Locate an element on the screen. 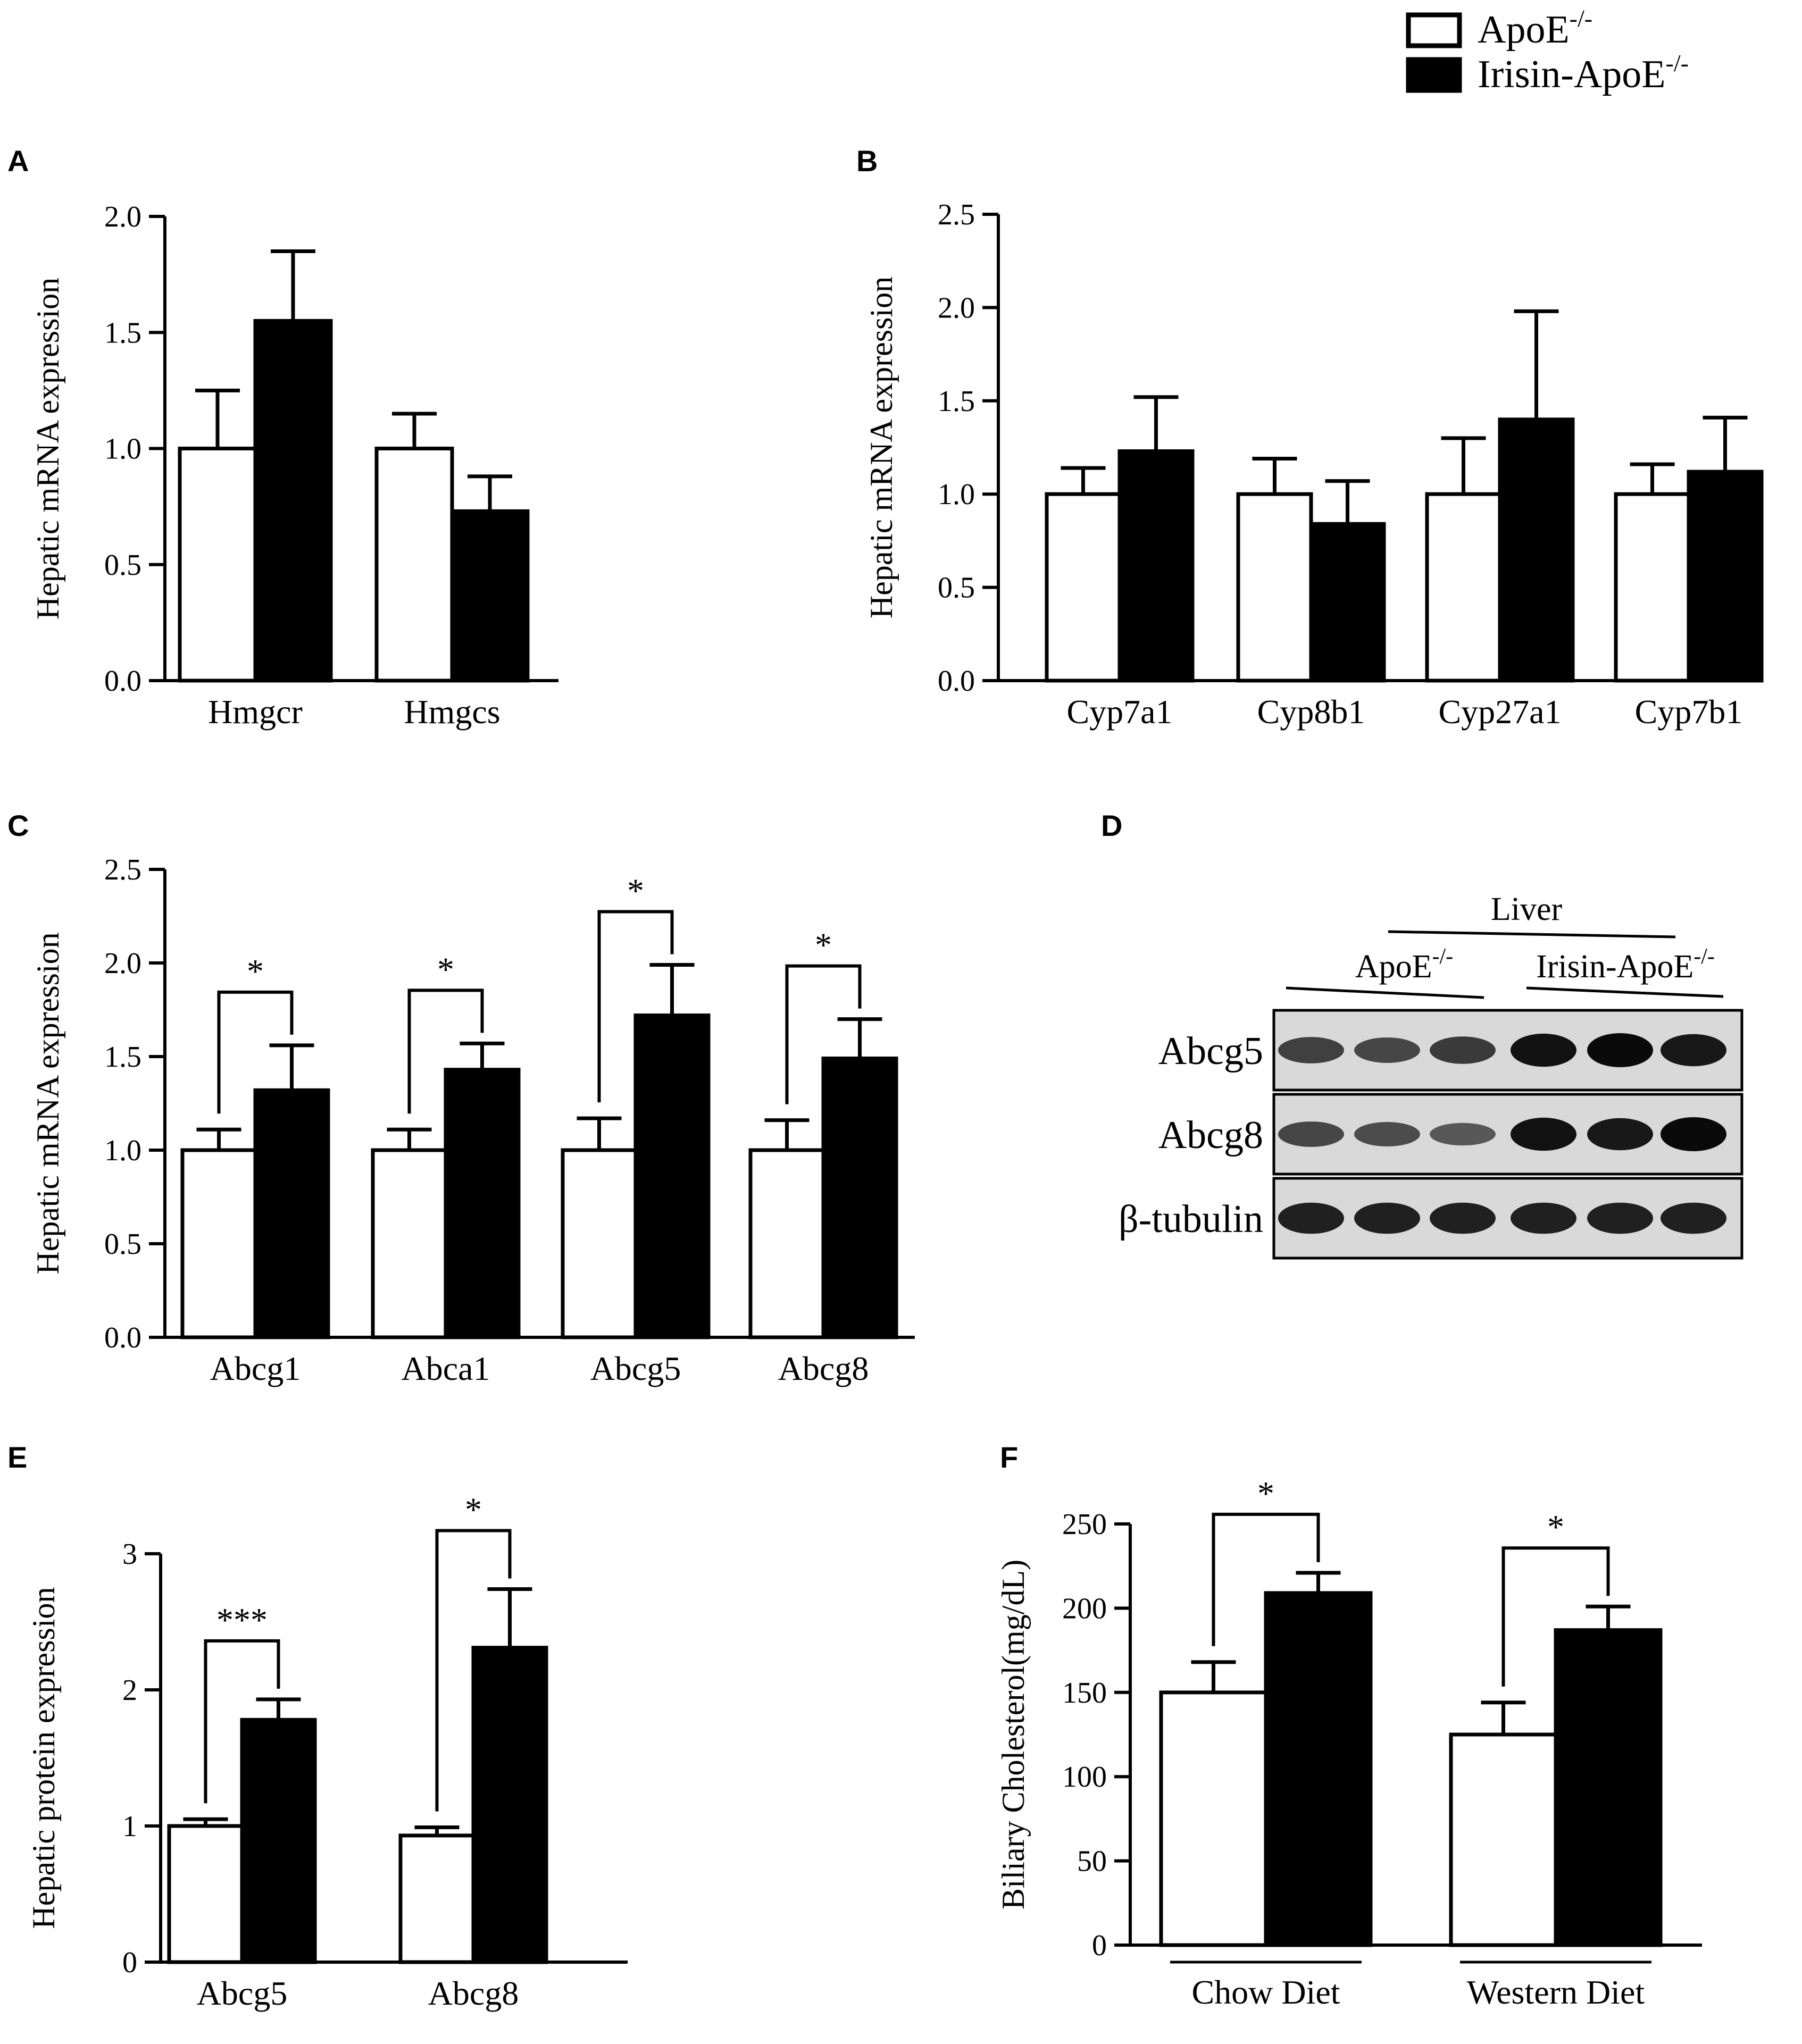 The width and height of the screenshot is (1802, 2044). panel-c-y-tick-label: 2.5 is located at coordinates (122, 869).